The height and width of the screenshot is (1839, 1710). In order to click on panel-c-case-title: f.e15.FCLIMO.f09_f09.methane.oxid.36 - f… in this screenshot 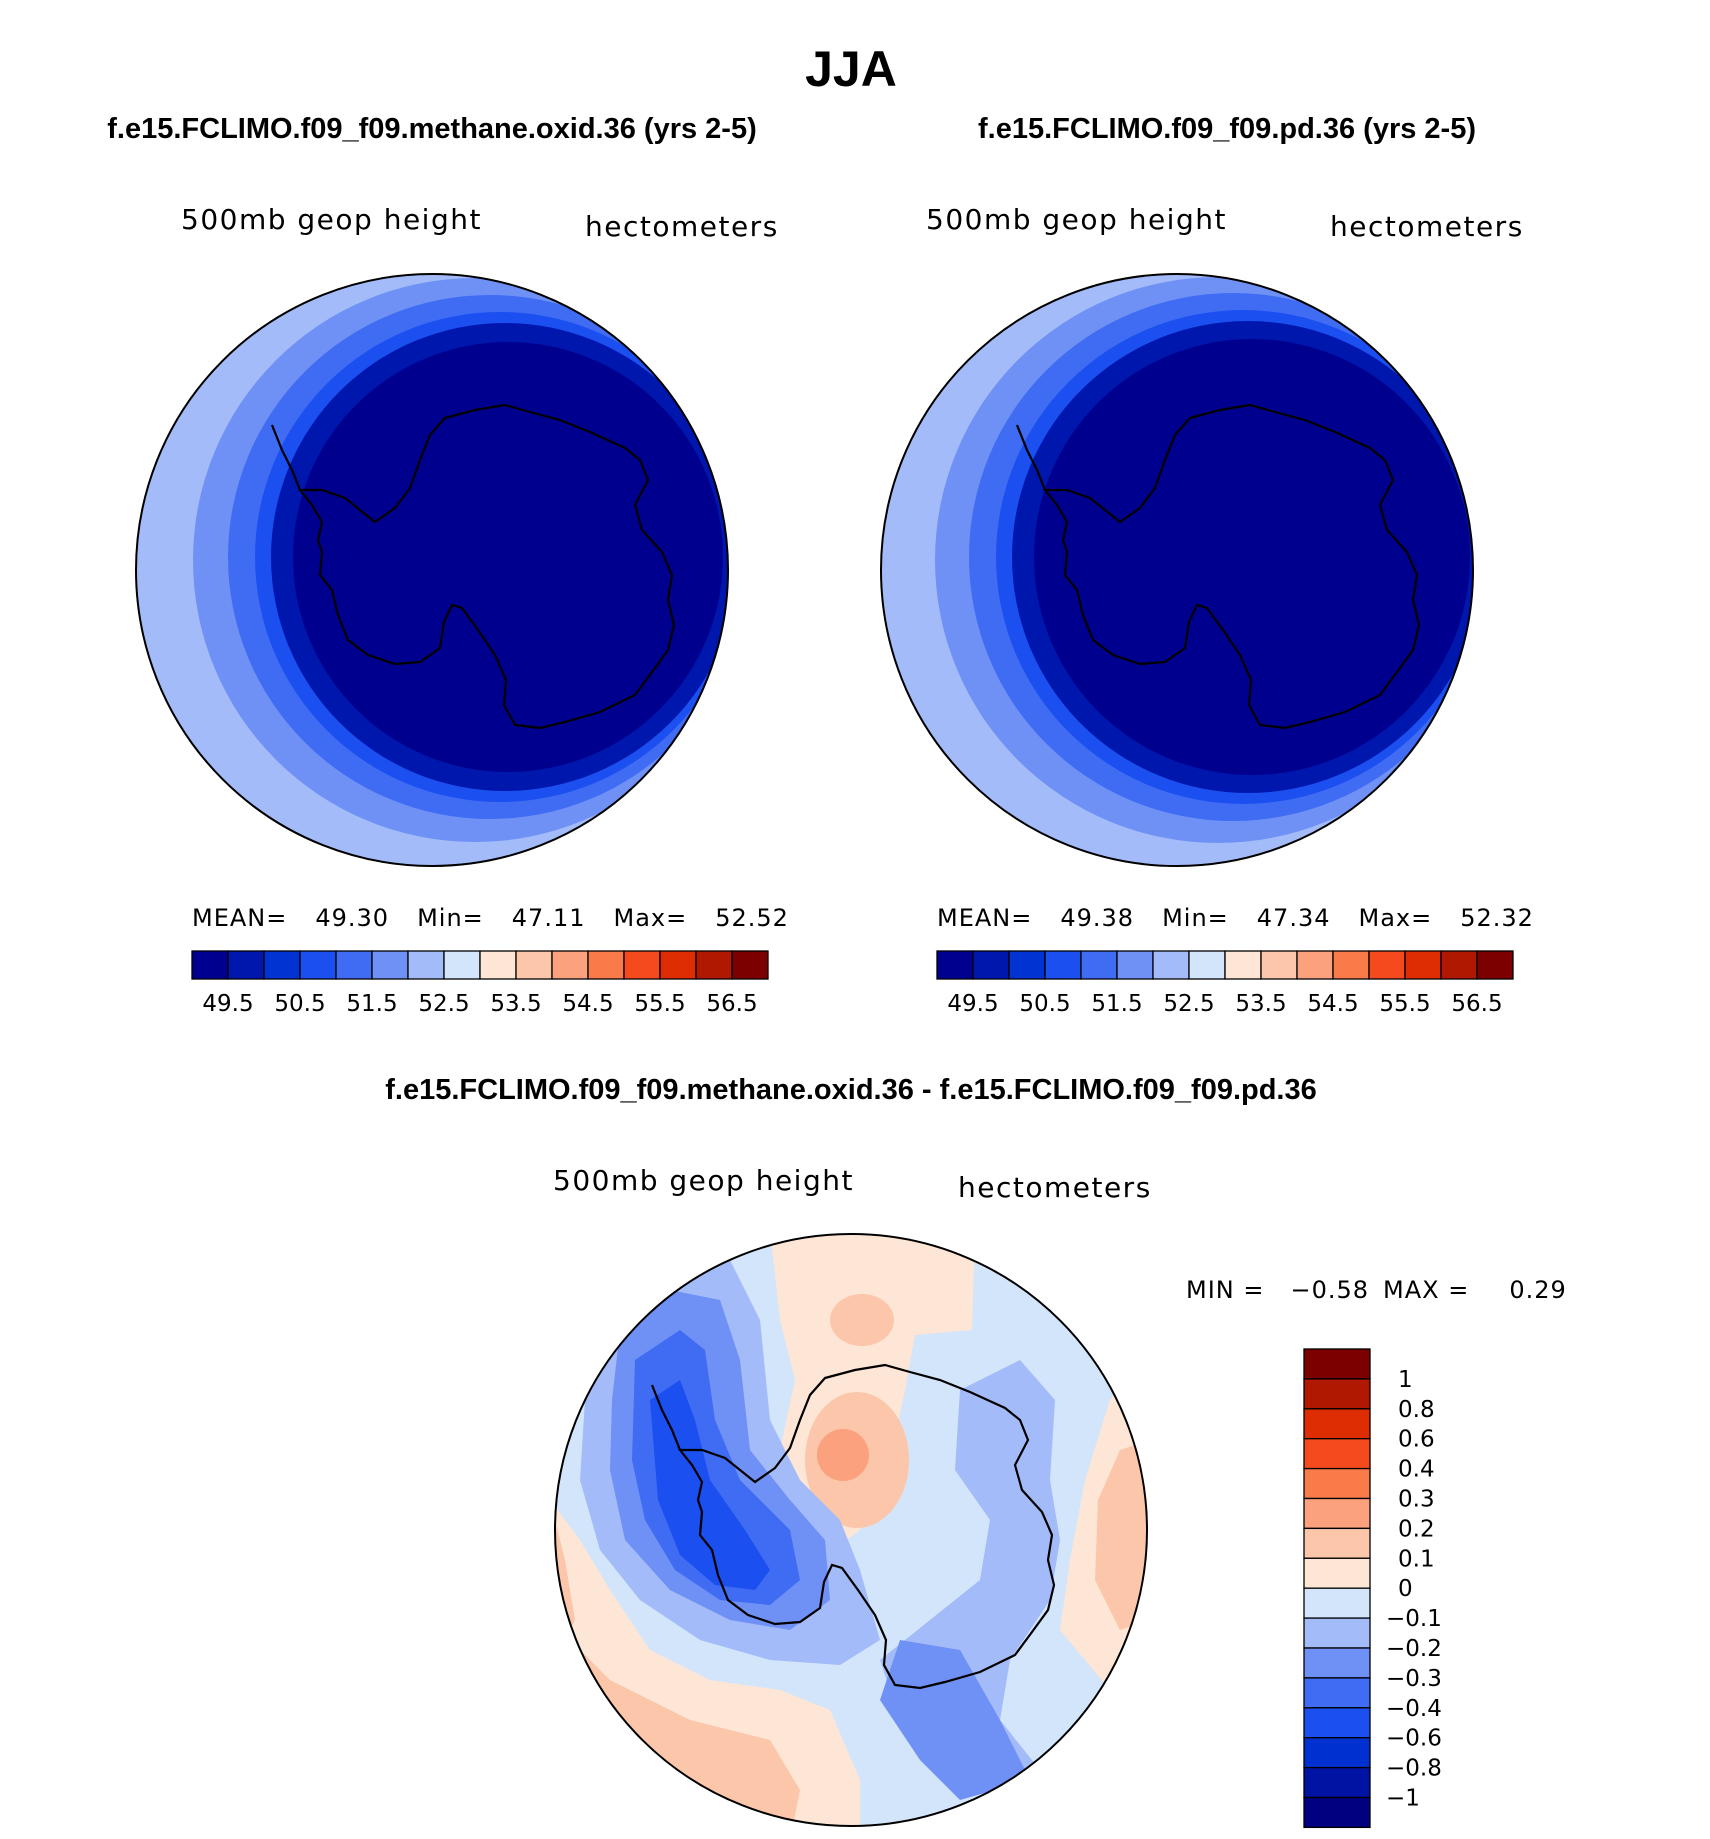, I will do `click(851, 1090)`.